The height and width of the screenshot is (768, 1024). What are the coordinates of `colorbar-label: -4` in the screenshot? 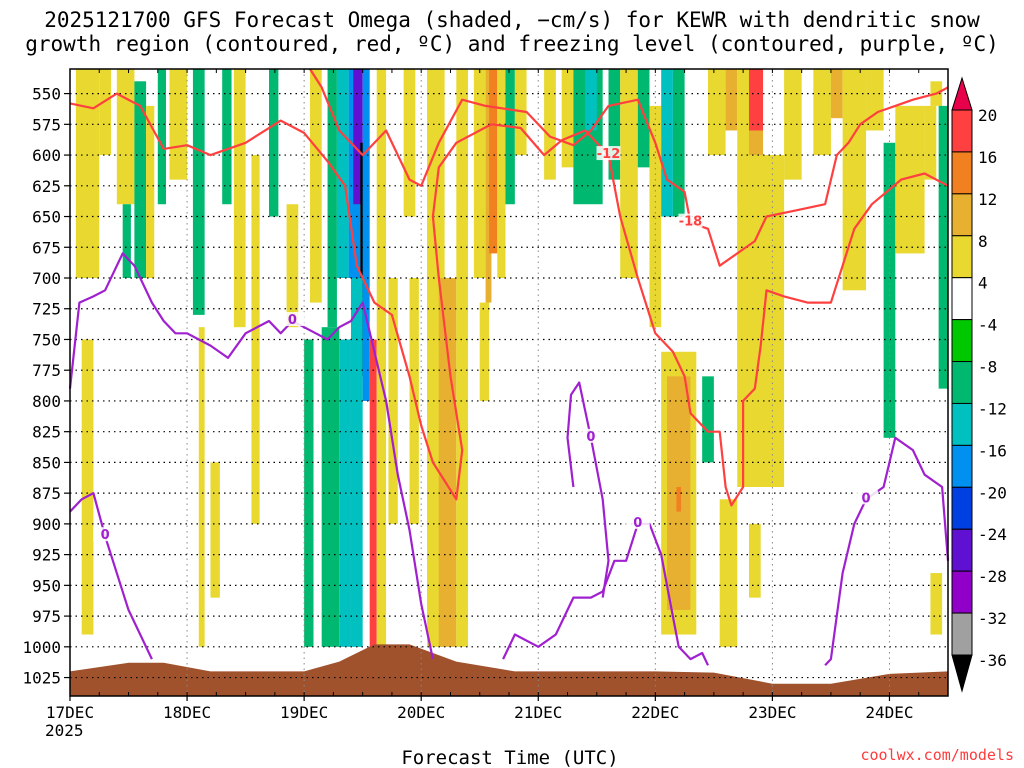 It's located at (987, 325).